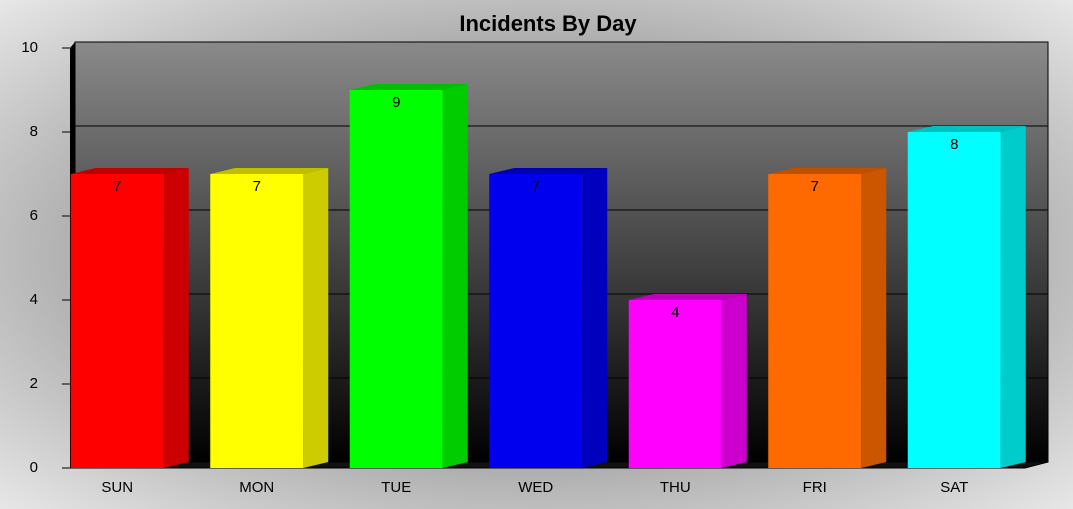  I want to click on x-tick-label: FRI, so click(815, 487).